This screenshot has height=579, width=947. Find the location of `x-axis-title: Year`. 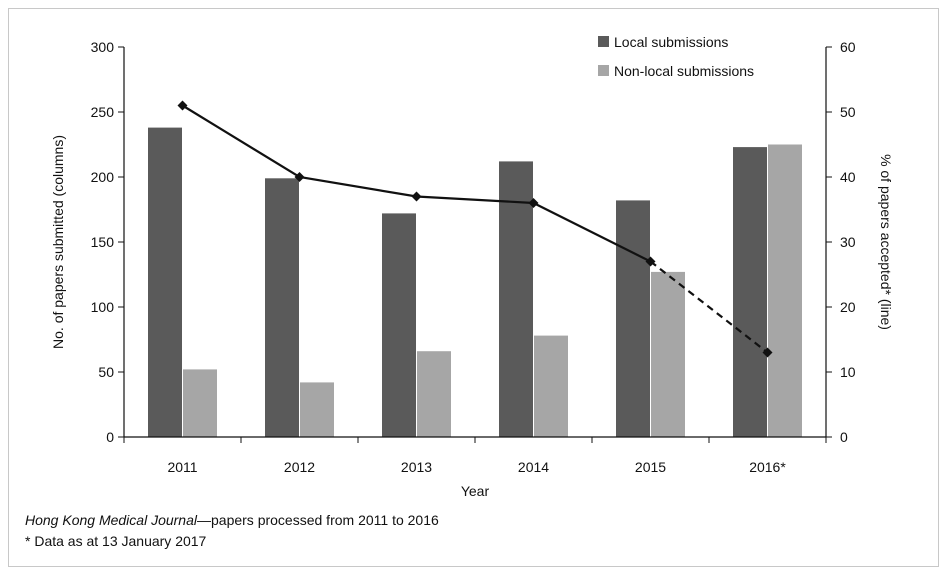

x-axis-title: Year is located at coordinates (475, 491).